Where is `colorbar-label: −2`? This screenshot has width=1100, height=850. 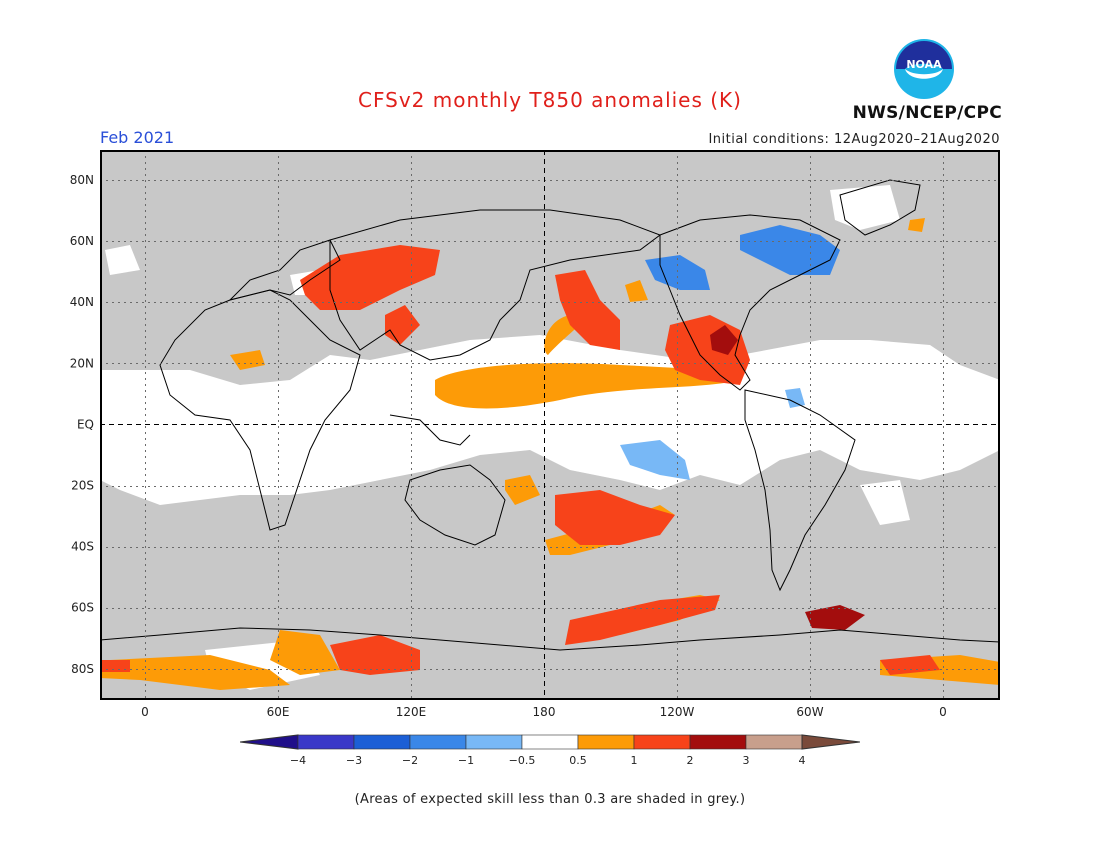
colorbar-label: −2 is located at coordinates (410, 760).